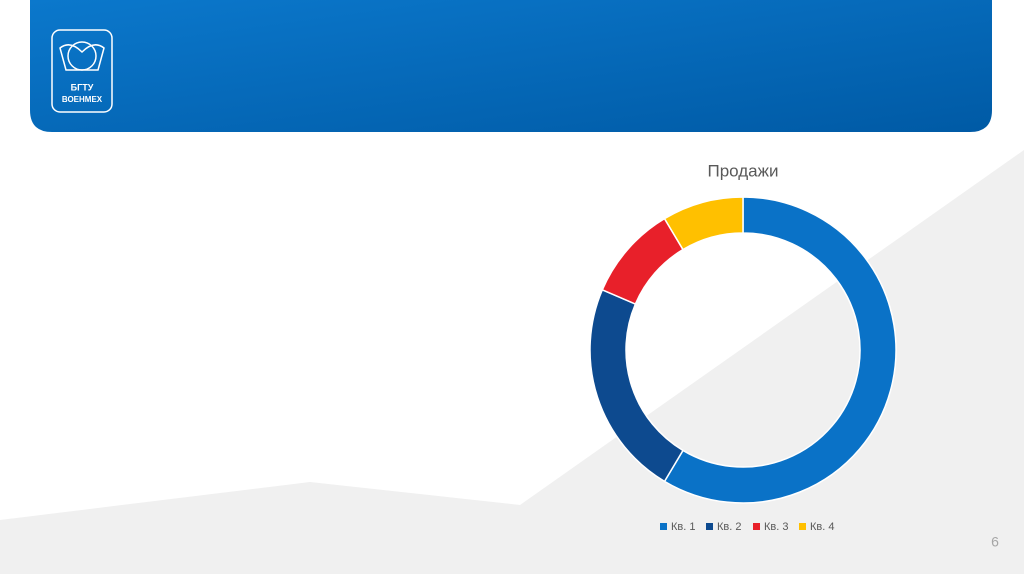  Describe the element at coordinates (82, 99) in the screenshot. I see `logo-text: ВОЕНМЕХ` at that location.